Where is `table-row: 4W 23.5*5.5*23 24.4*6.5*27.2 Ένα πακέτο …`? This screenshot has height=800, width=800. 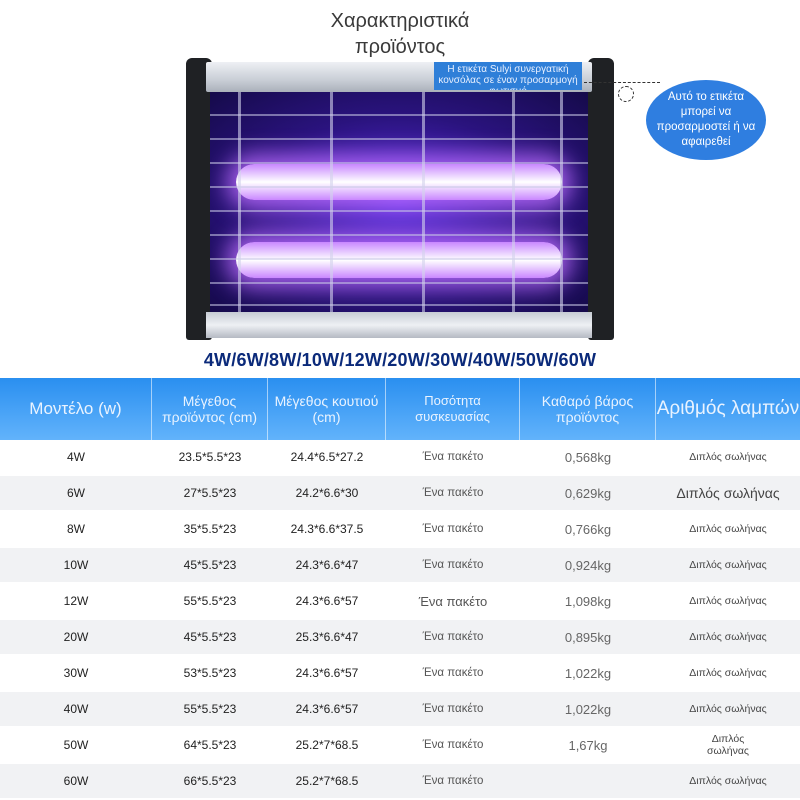
table-row: 4W 23.5*5.5*23 24.4*6.5*27.2 Ένα πακέτο … is located at coordinates (400, 457).